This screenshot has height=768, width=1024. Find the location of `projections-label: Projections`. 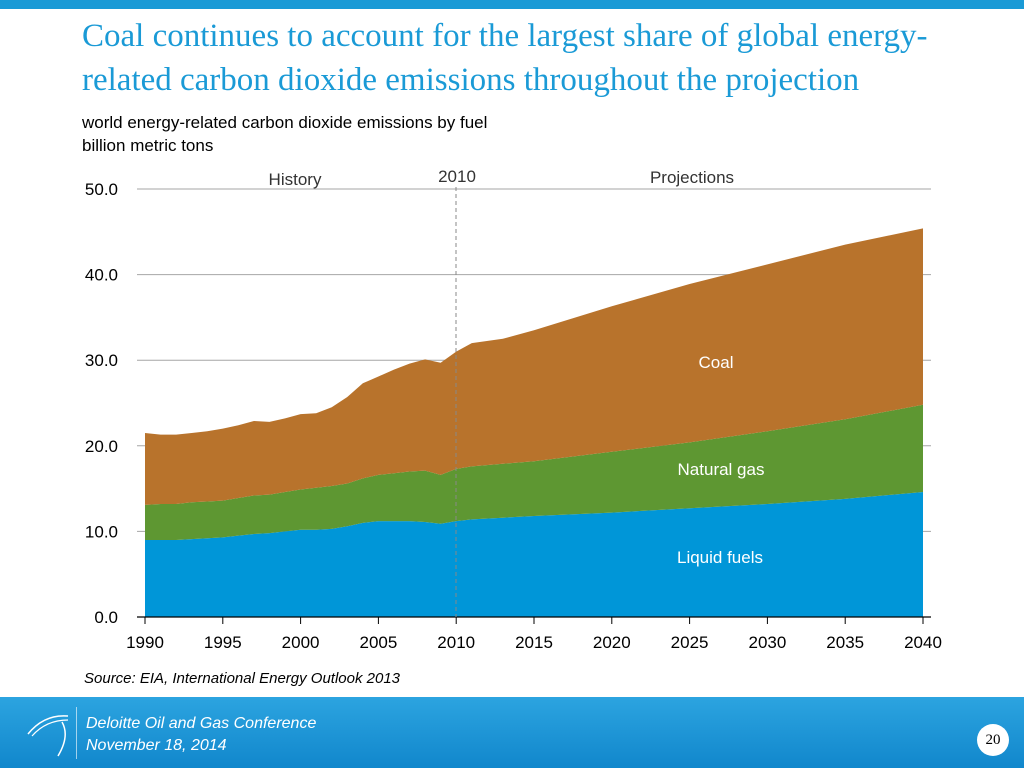

projections-label: Projections is located at coordinates (692, 177).